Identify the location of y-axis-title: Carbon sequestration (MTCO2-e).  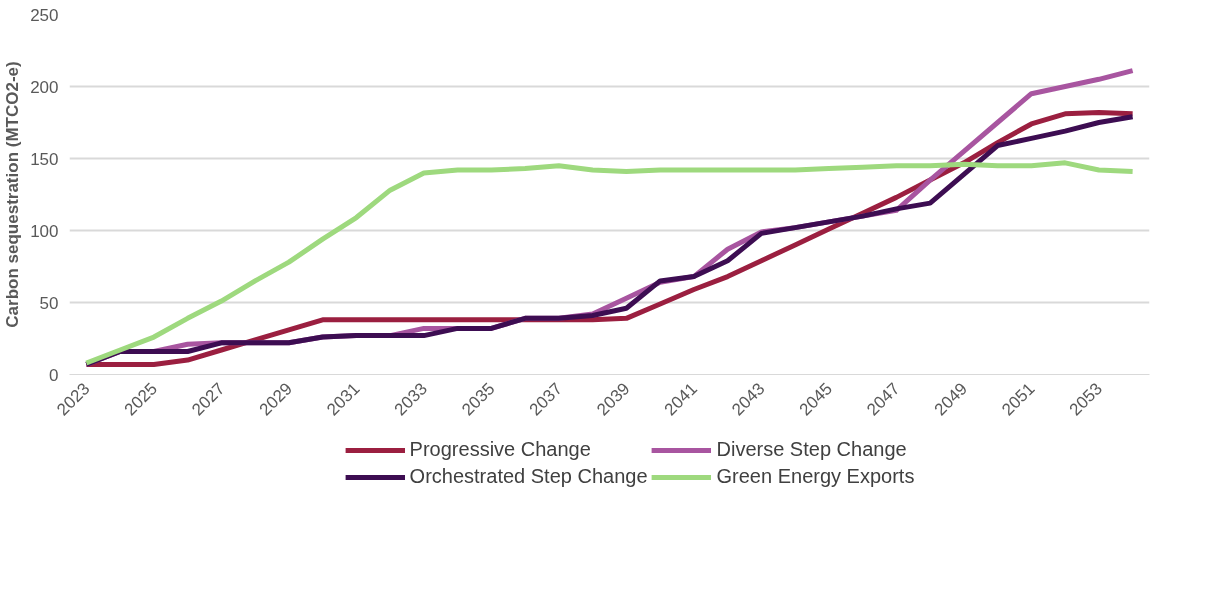
(13, 194).